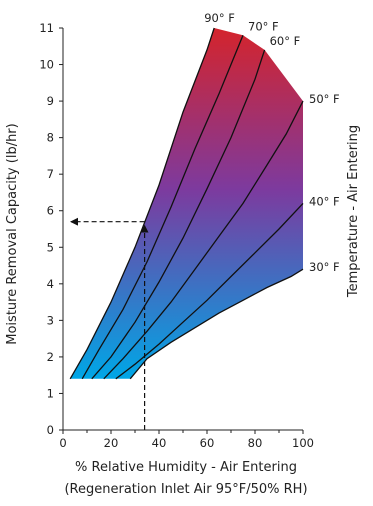 The width and height of the screenshot is (373, 506). Describe the element at coordinates (46, 28) in the screenshot. I see `y-tick-label-11: 11` at that location.